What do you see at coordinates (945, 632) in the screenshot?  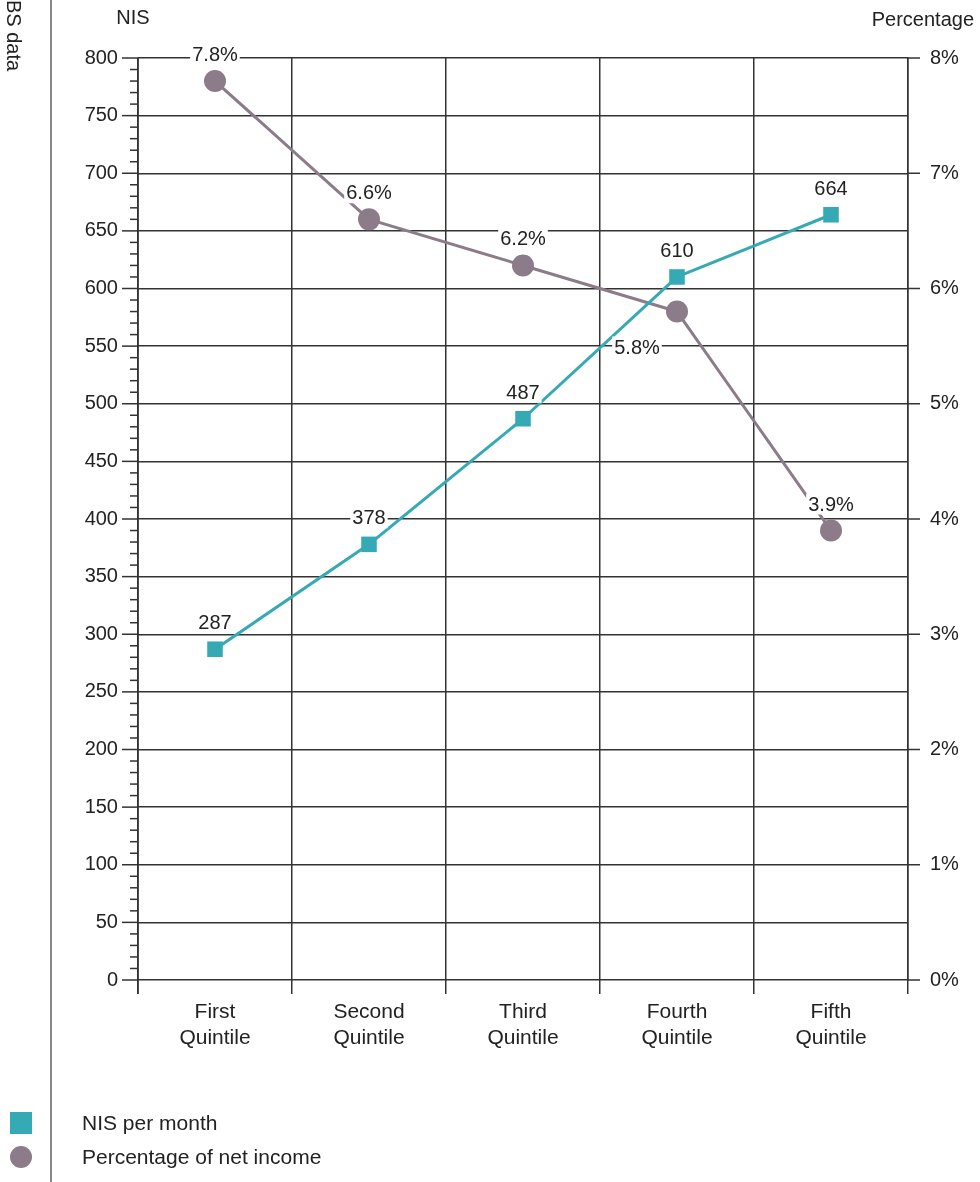 I see `y2-tick-label: 3%` at bounding box center [945, 632].